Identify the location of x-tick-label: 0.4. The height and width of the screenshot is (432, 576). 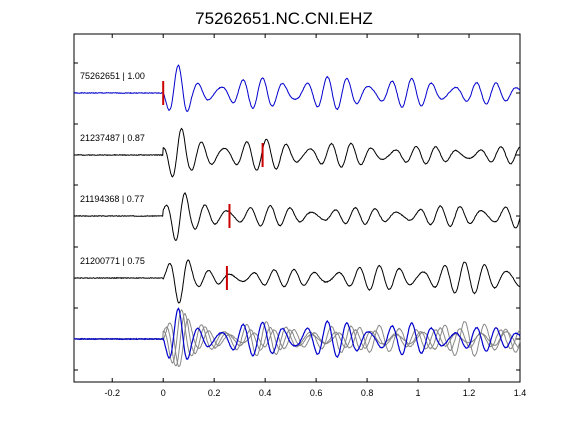
(265, 393).